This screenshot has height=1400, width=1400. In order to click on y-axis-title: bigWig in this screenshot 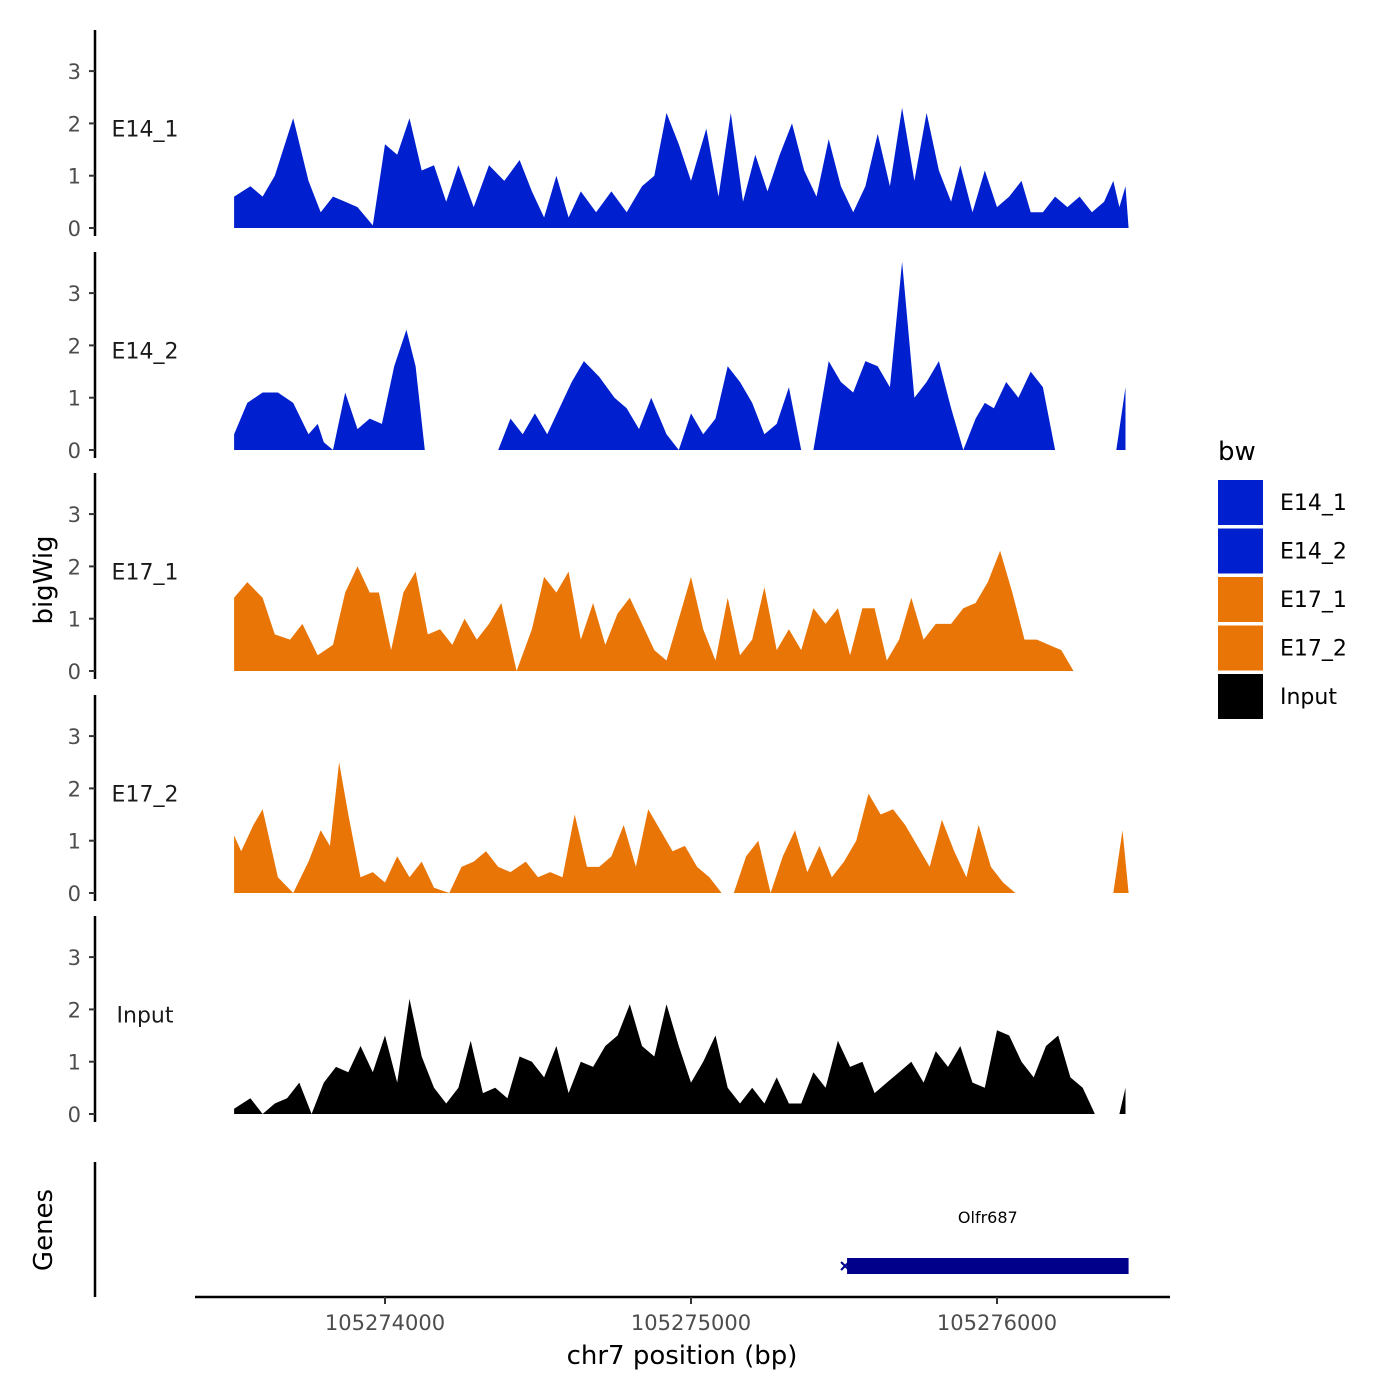, I will do `click(44, 579)`.